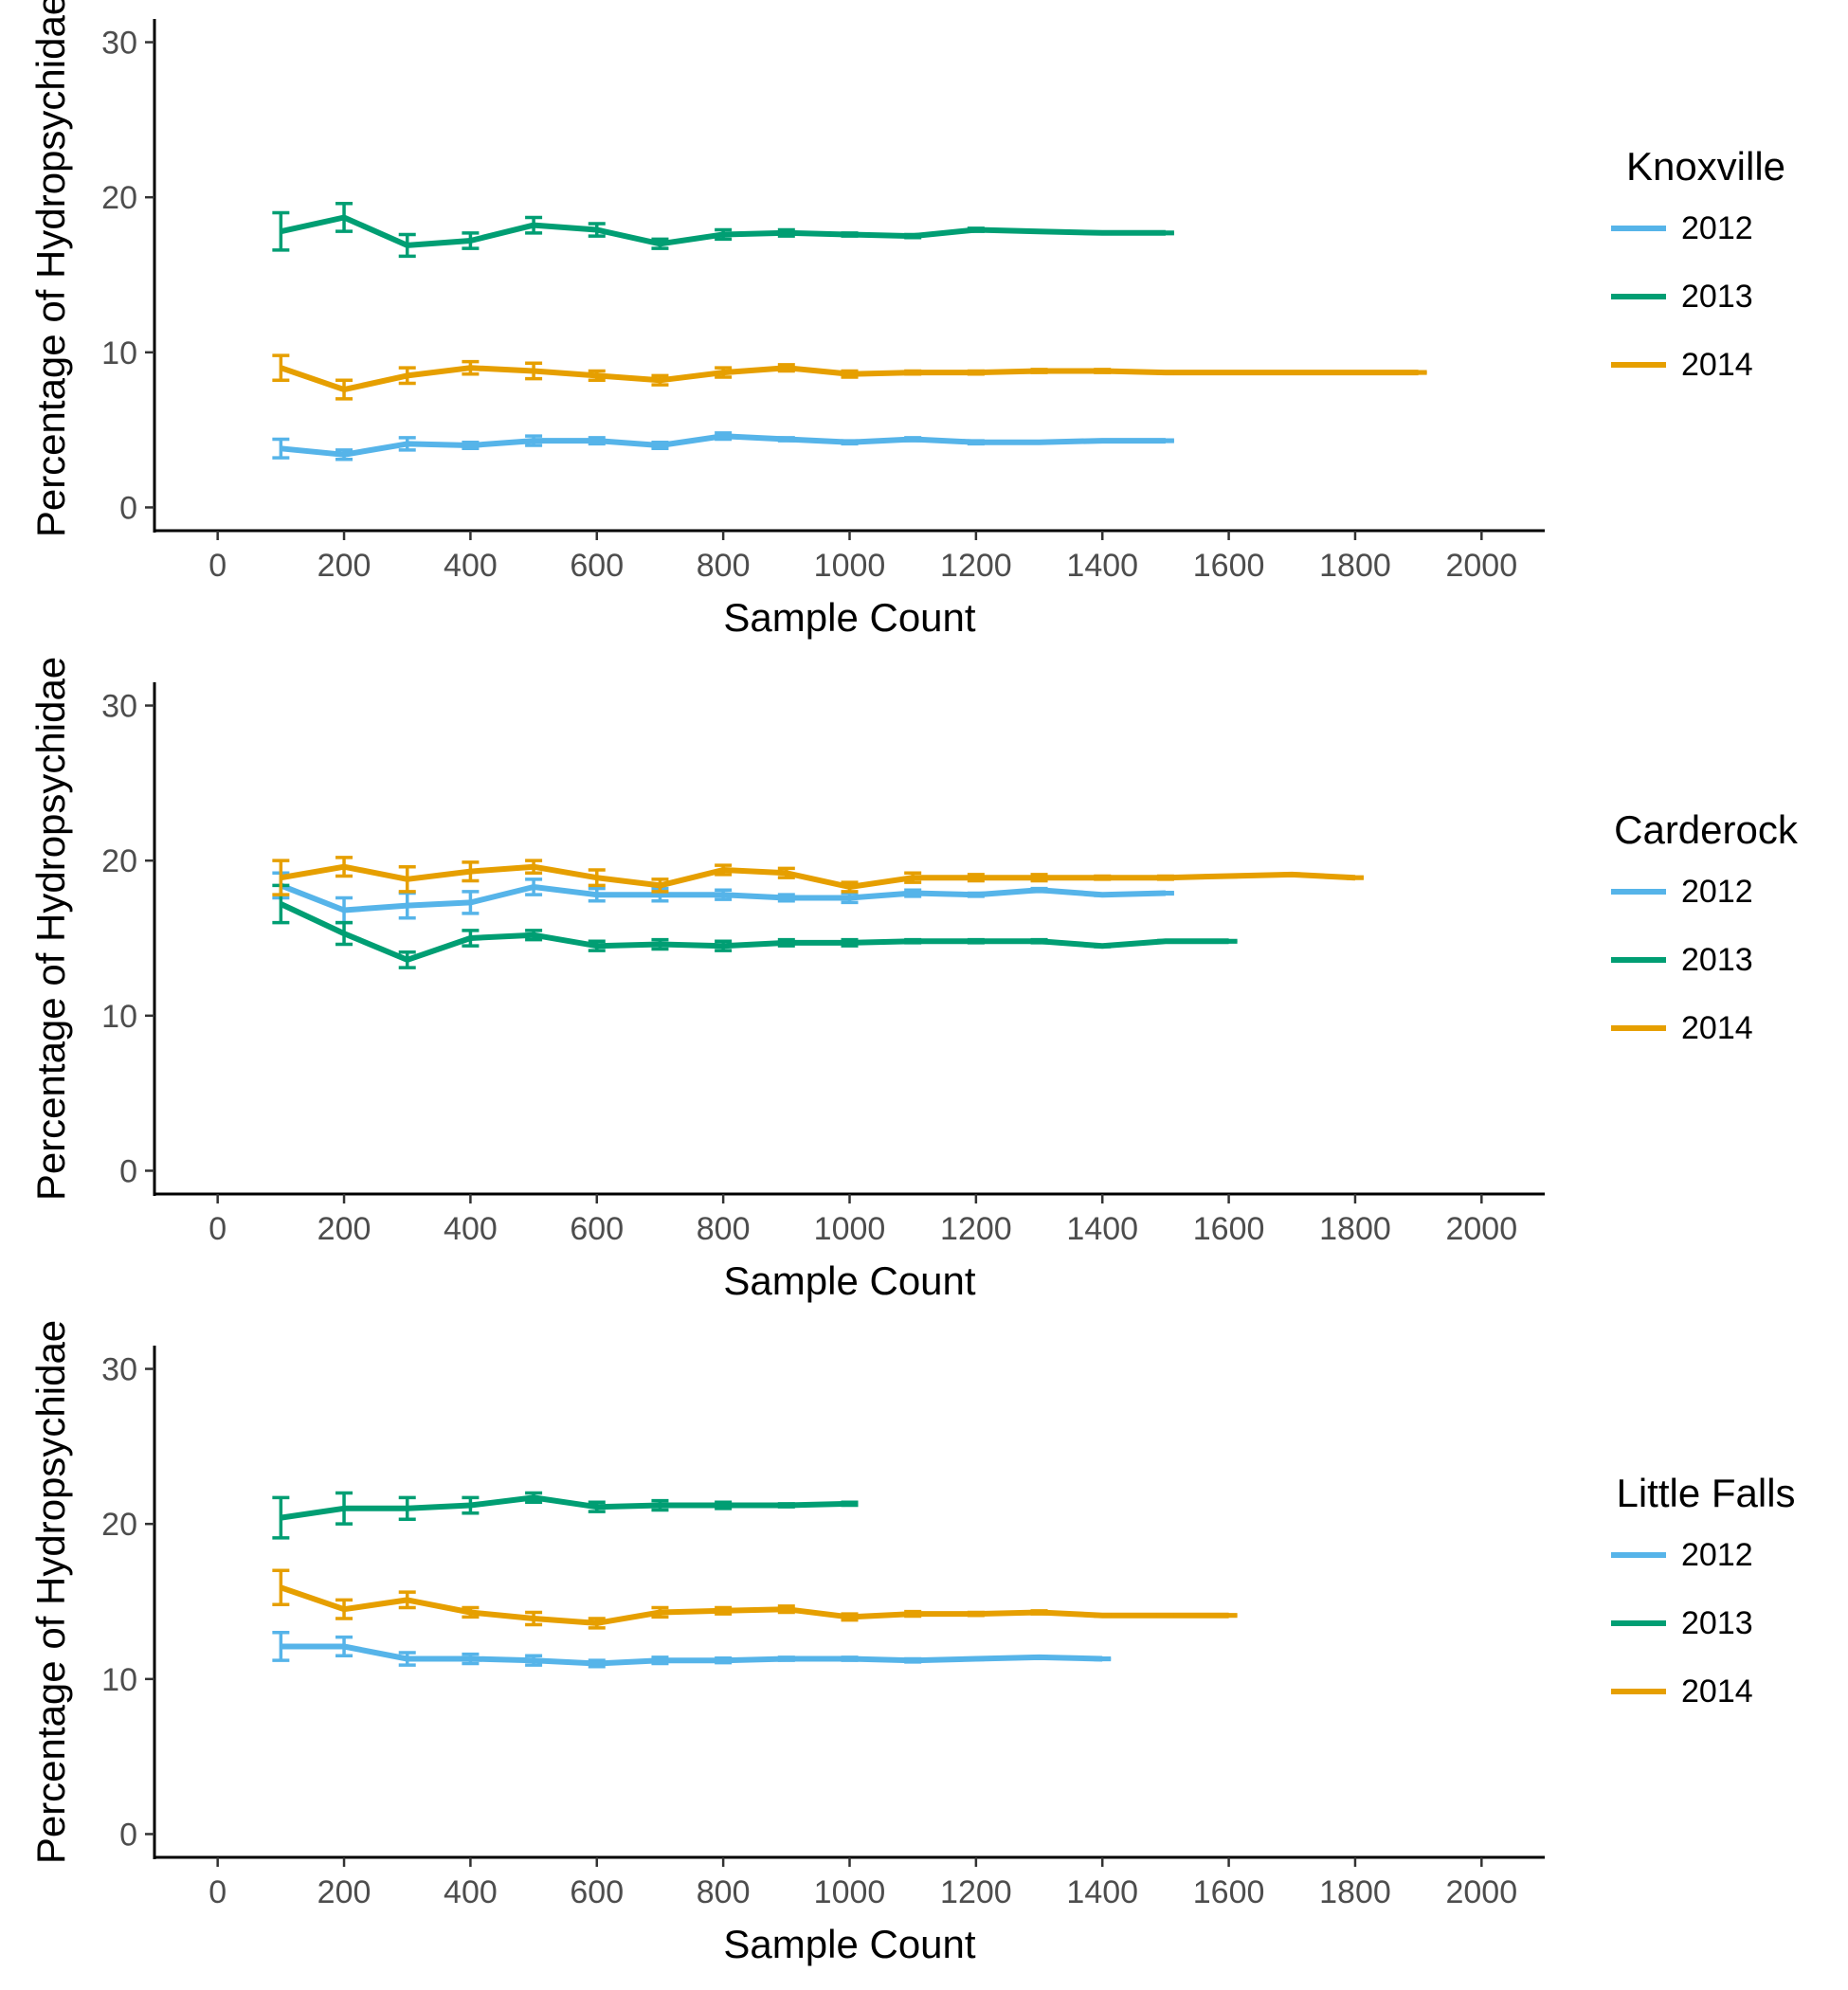 The height and width of the screenshot is (1990, 1848). Describe the element at coordinates (1102, 566) in the screenshot. I see `x-tick-label: 1400` at that location.